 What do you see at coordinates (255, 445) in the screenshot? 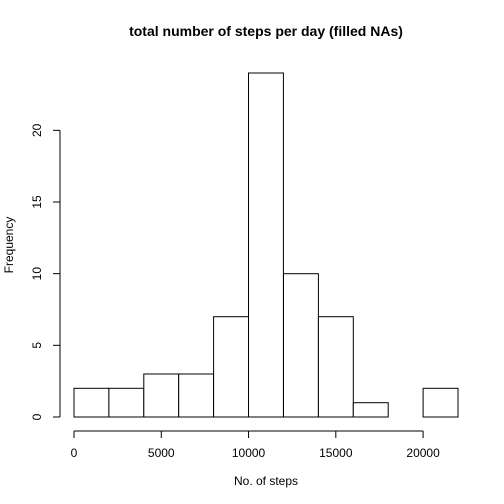
I see `x-axis: 0 5000 10000 15000 20000` at bounding box center [255, 445].